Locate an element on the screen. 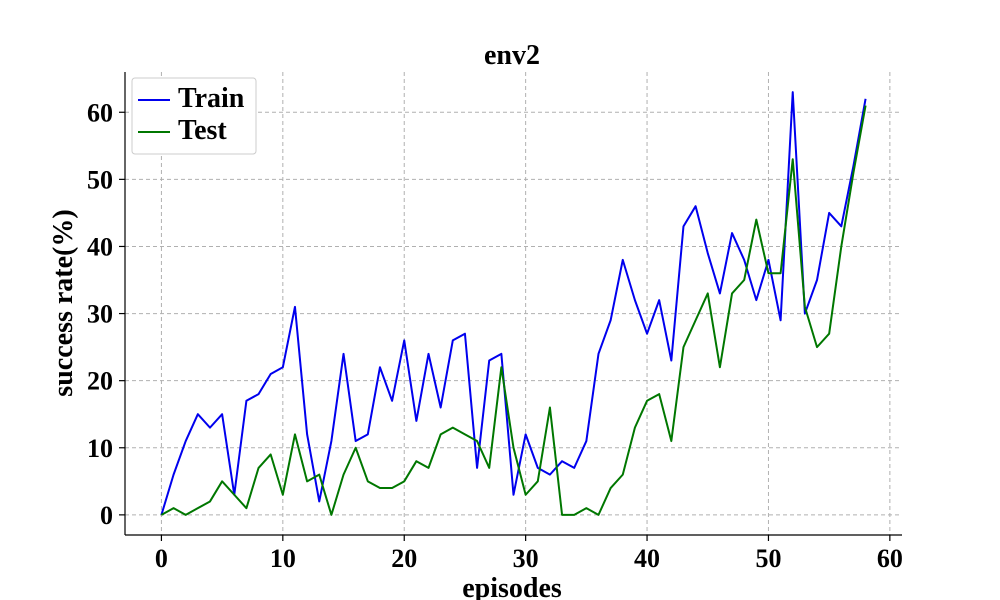 This screenshot has width=1000, height=600. x-tick-label: 50 is located at coordinates (768, 558).